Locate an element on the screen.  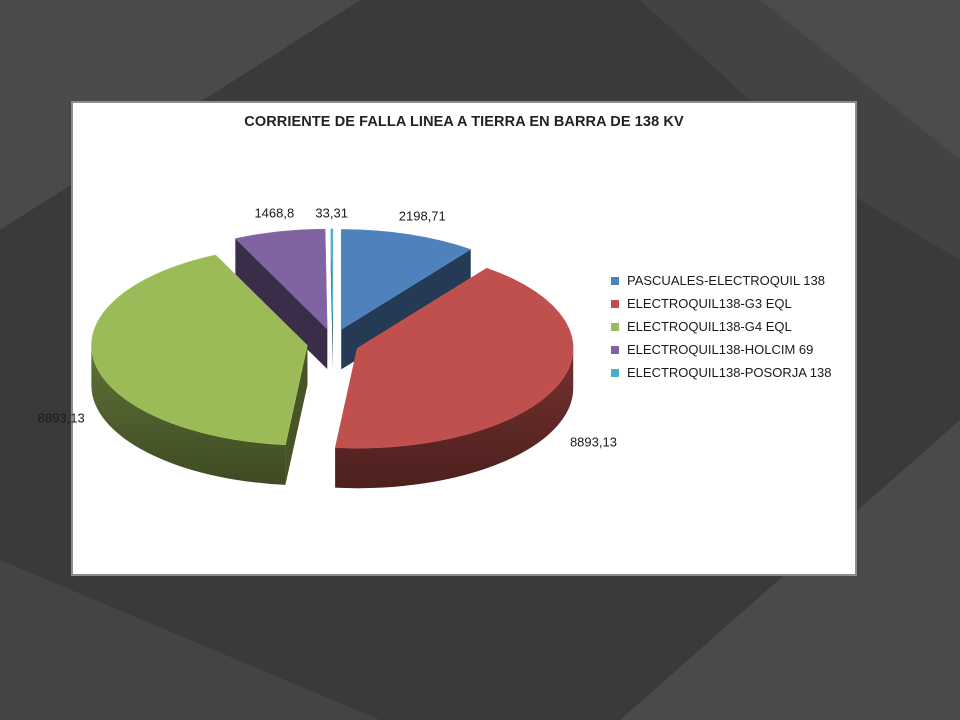
legend-item-2: ELECTROQUIL138-G3 EQL is located at coordinates (721, 303).